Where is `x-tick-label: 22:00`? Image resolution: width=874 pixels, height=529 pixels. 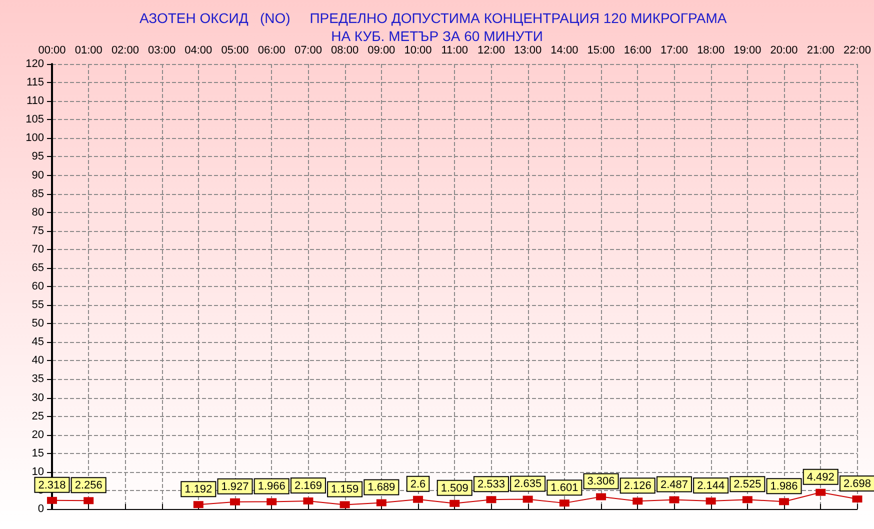 x-tick-label: 22:00 is located at coordinates (857, 50).